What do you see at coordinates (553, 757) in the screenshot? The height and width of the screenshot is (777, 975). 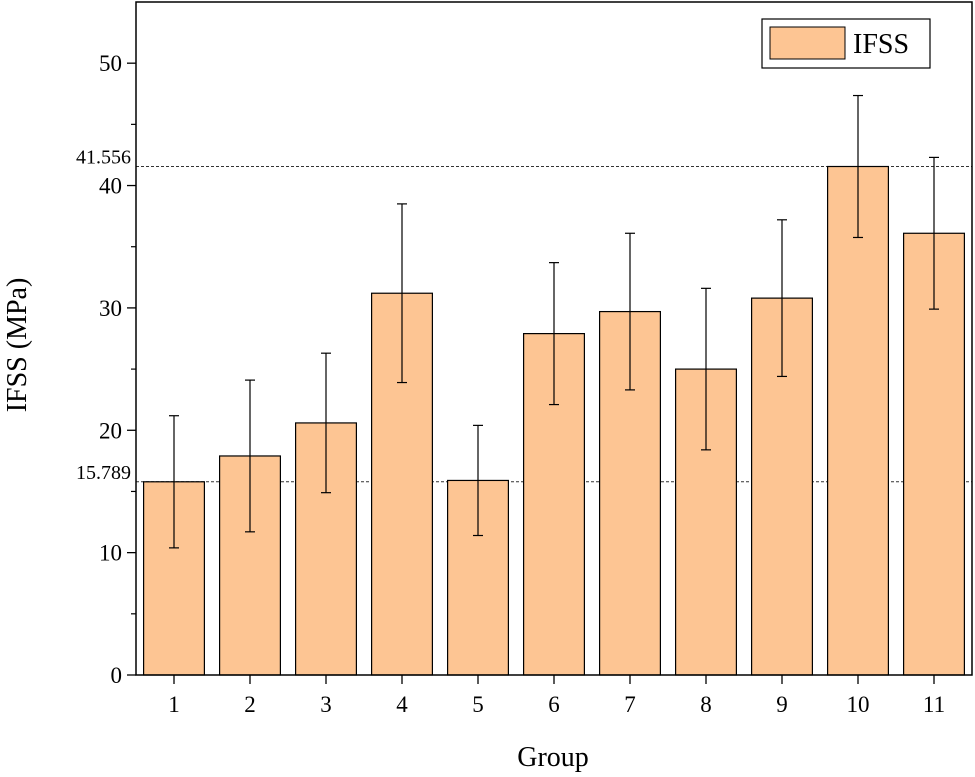 I see `x-axis-title: Group` at bounding box center [553, 757].